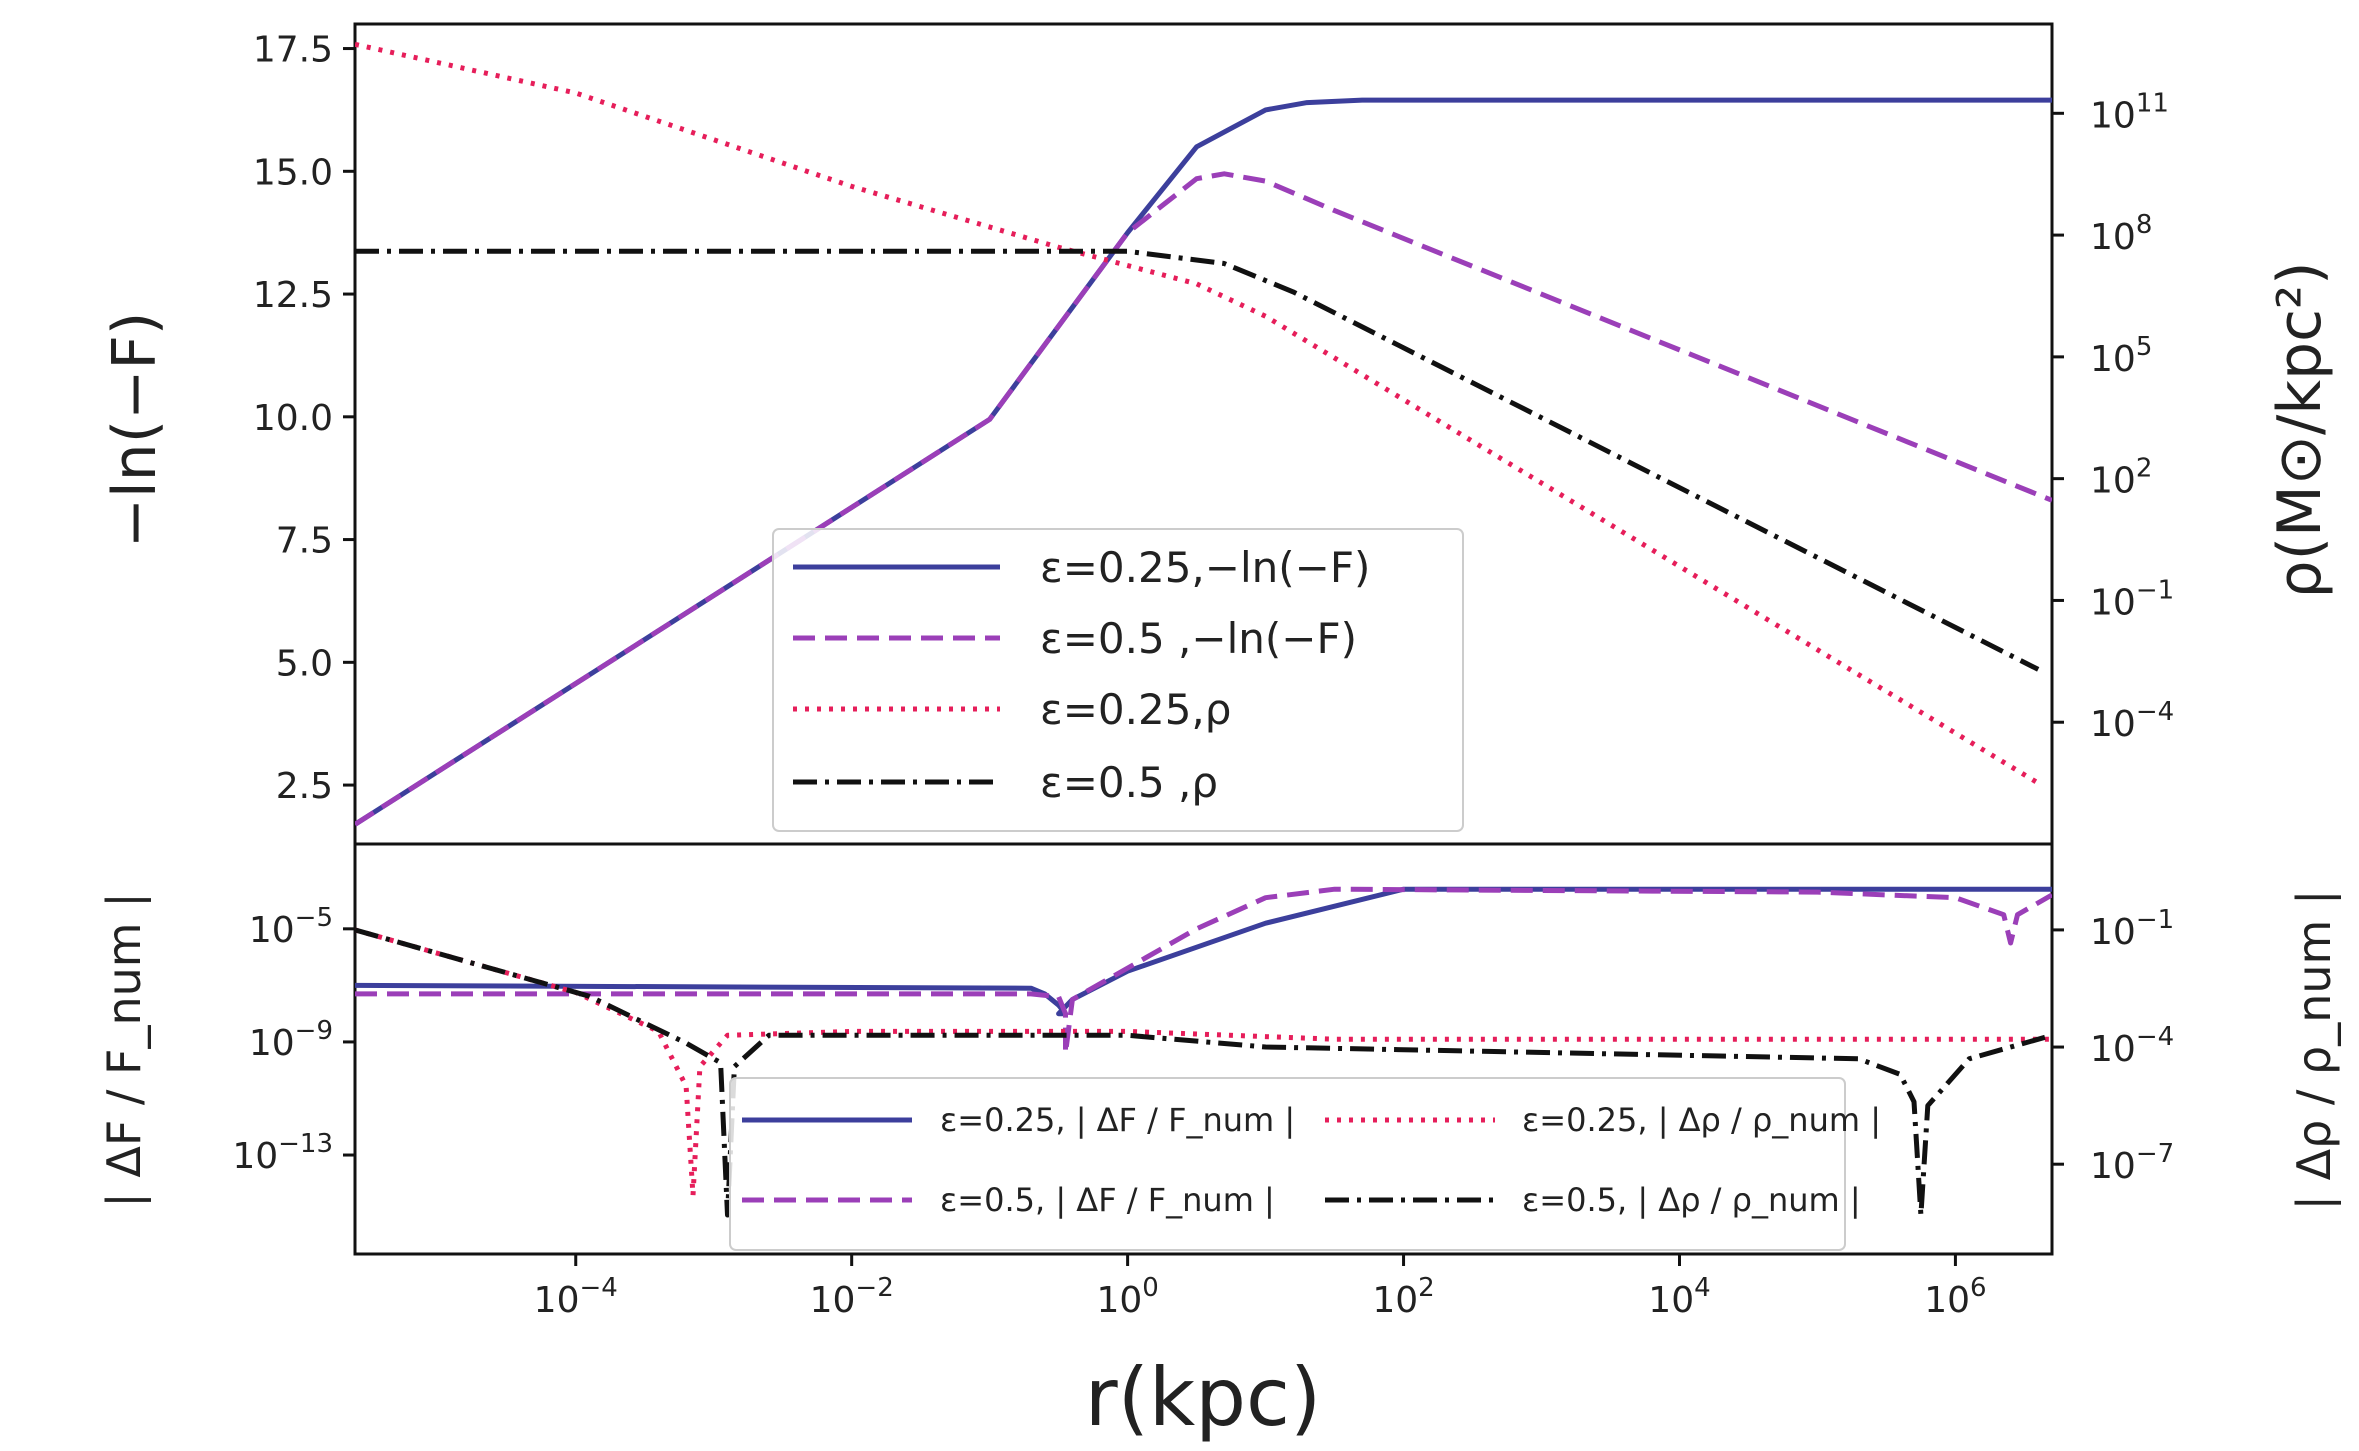 Image resolution: width=2359 pixels, height=1451 pixels. What do you see at coordinates (304, 786) in the screenshot?
I see `tick-label-top-y-0: 2.5` at bounding box center [304, 786].